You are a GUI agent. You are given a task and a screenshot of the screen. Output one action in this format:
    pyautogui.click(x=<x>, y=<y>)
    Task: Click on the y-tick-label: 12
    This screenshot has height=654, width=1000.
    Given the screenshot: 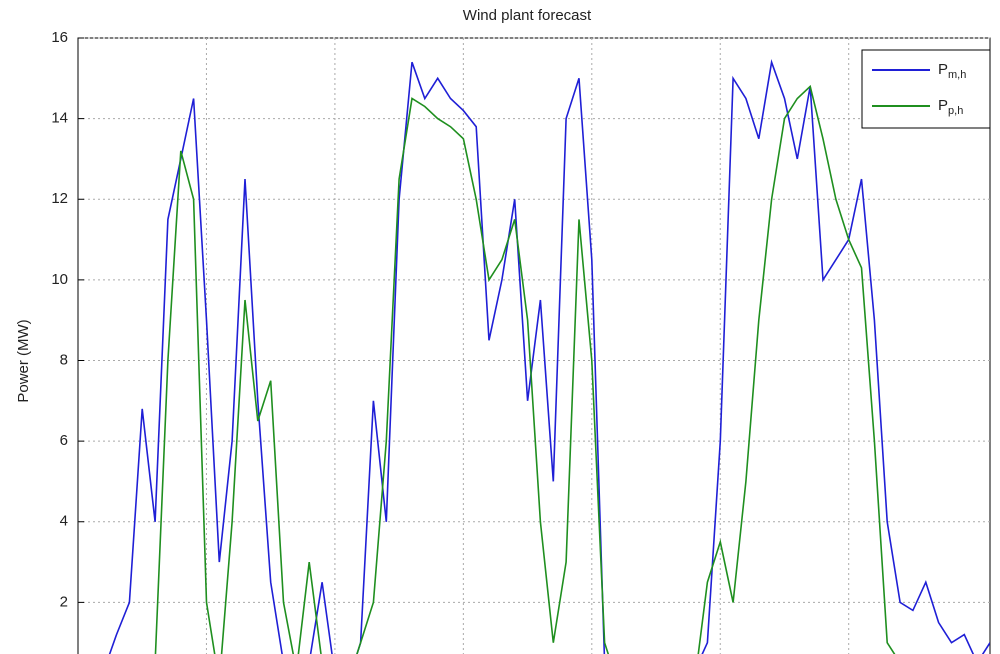 What is the action you would take?
    pyautogui.click(x=59, y=198)
    